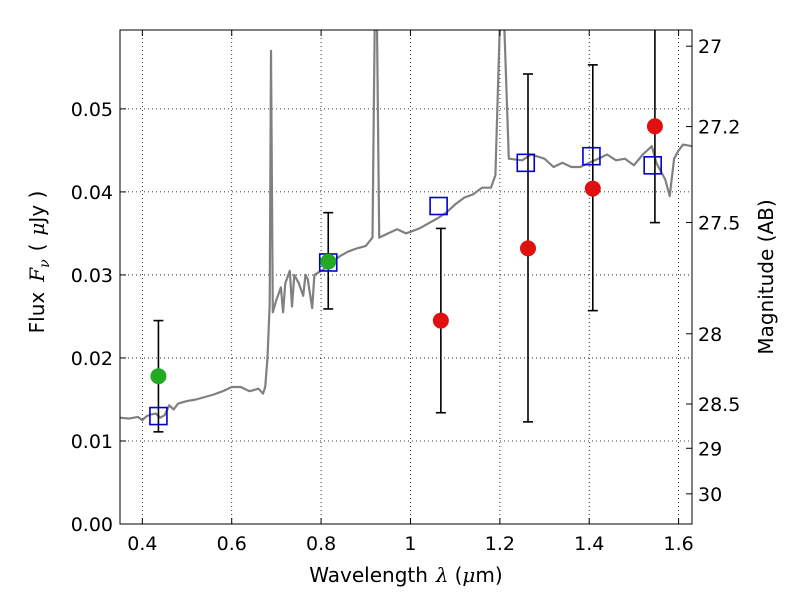  Describe the element at coordinates (37, 208) in the screenshot. I see `y-axis-label-unit-rest: Jy )` at that location.